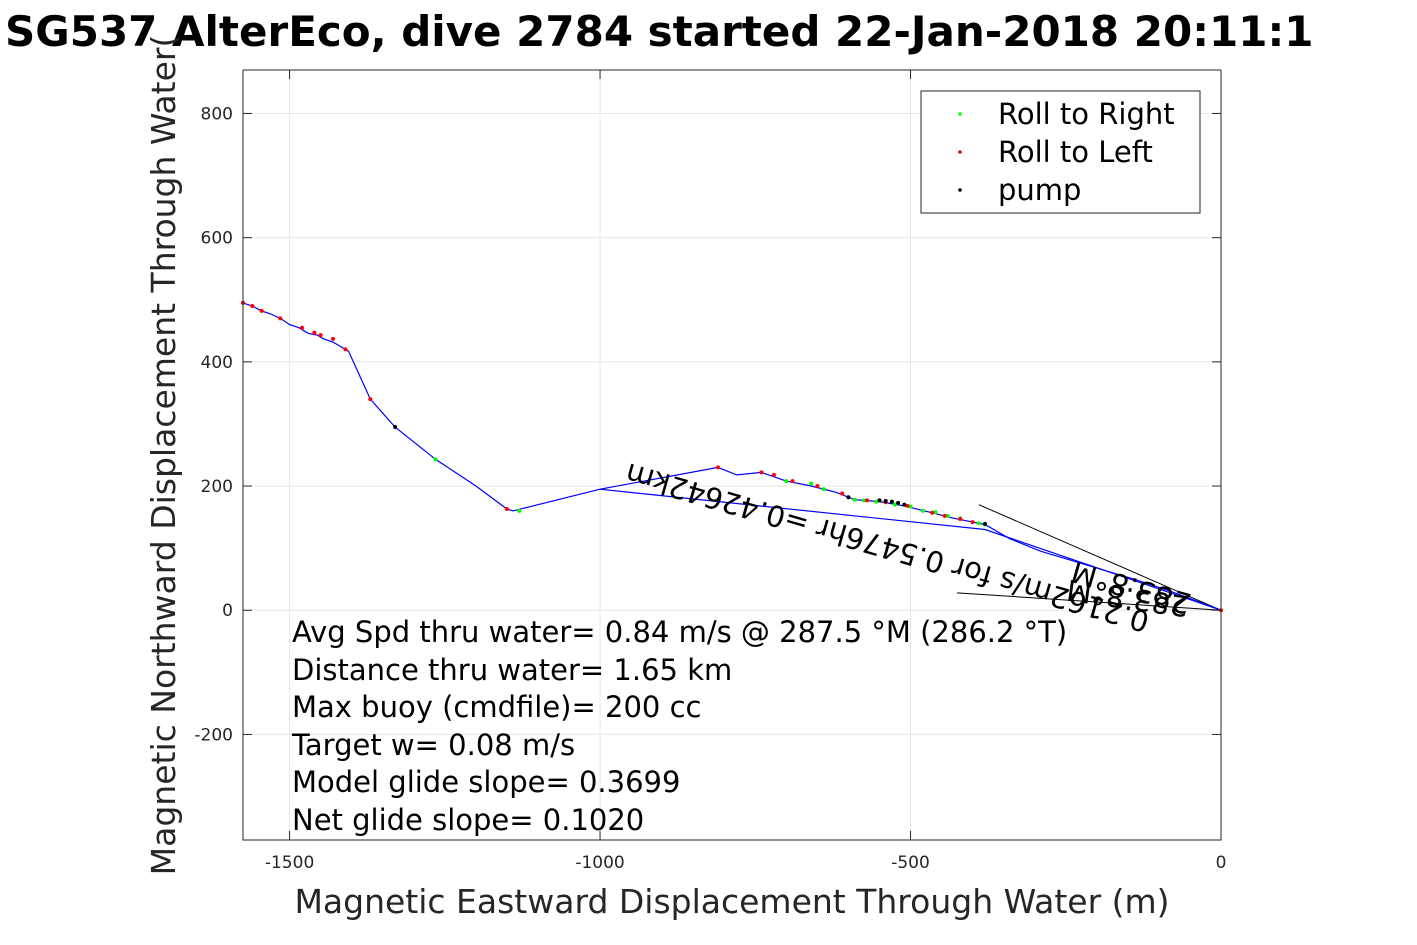 The height and width of the screenshot is (945, 1417). What do you see at coordinates (960, 114) in the screenshot?
I see `legend-marker-roll-right` at bounding box center [960, 114].